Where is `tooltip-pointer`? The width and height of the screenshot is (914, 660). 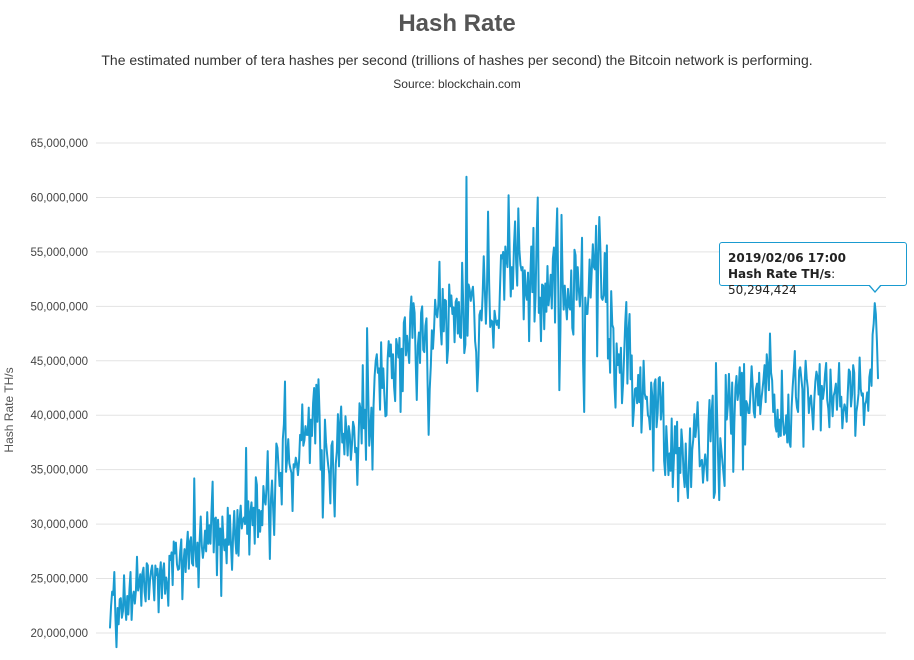 tooltip-pointer is located at coordinates (875, 288).